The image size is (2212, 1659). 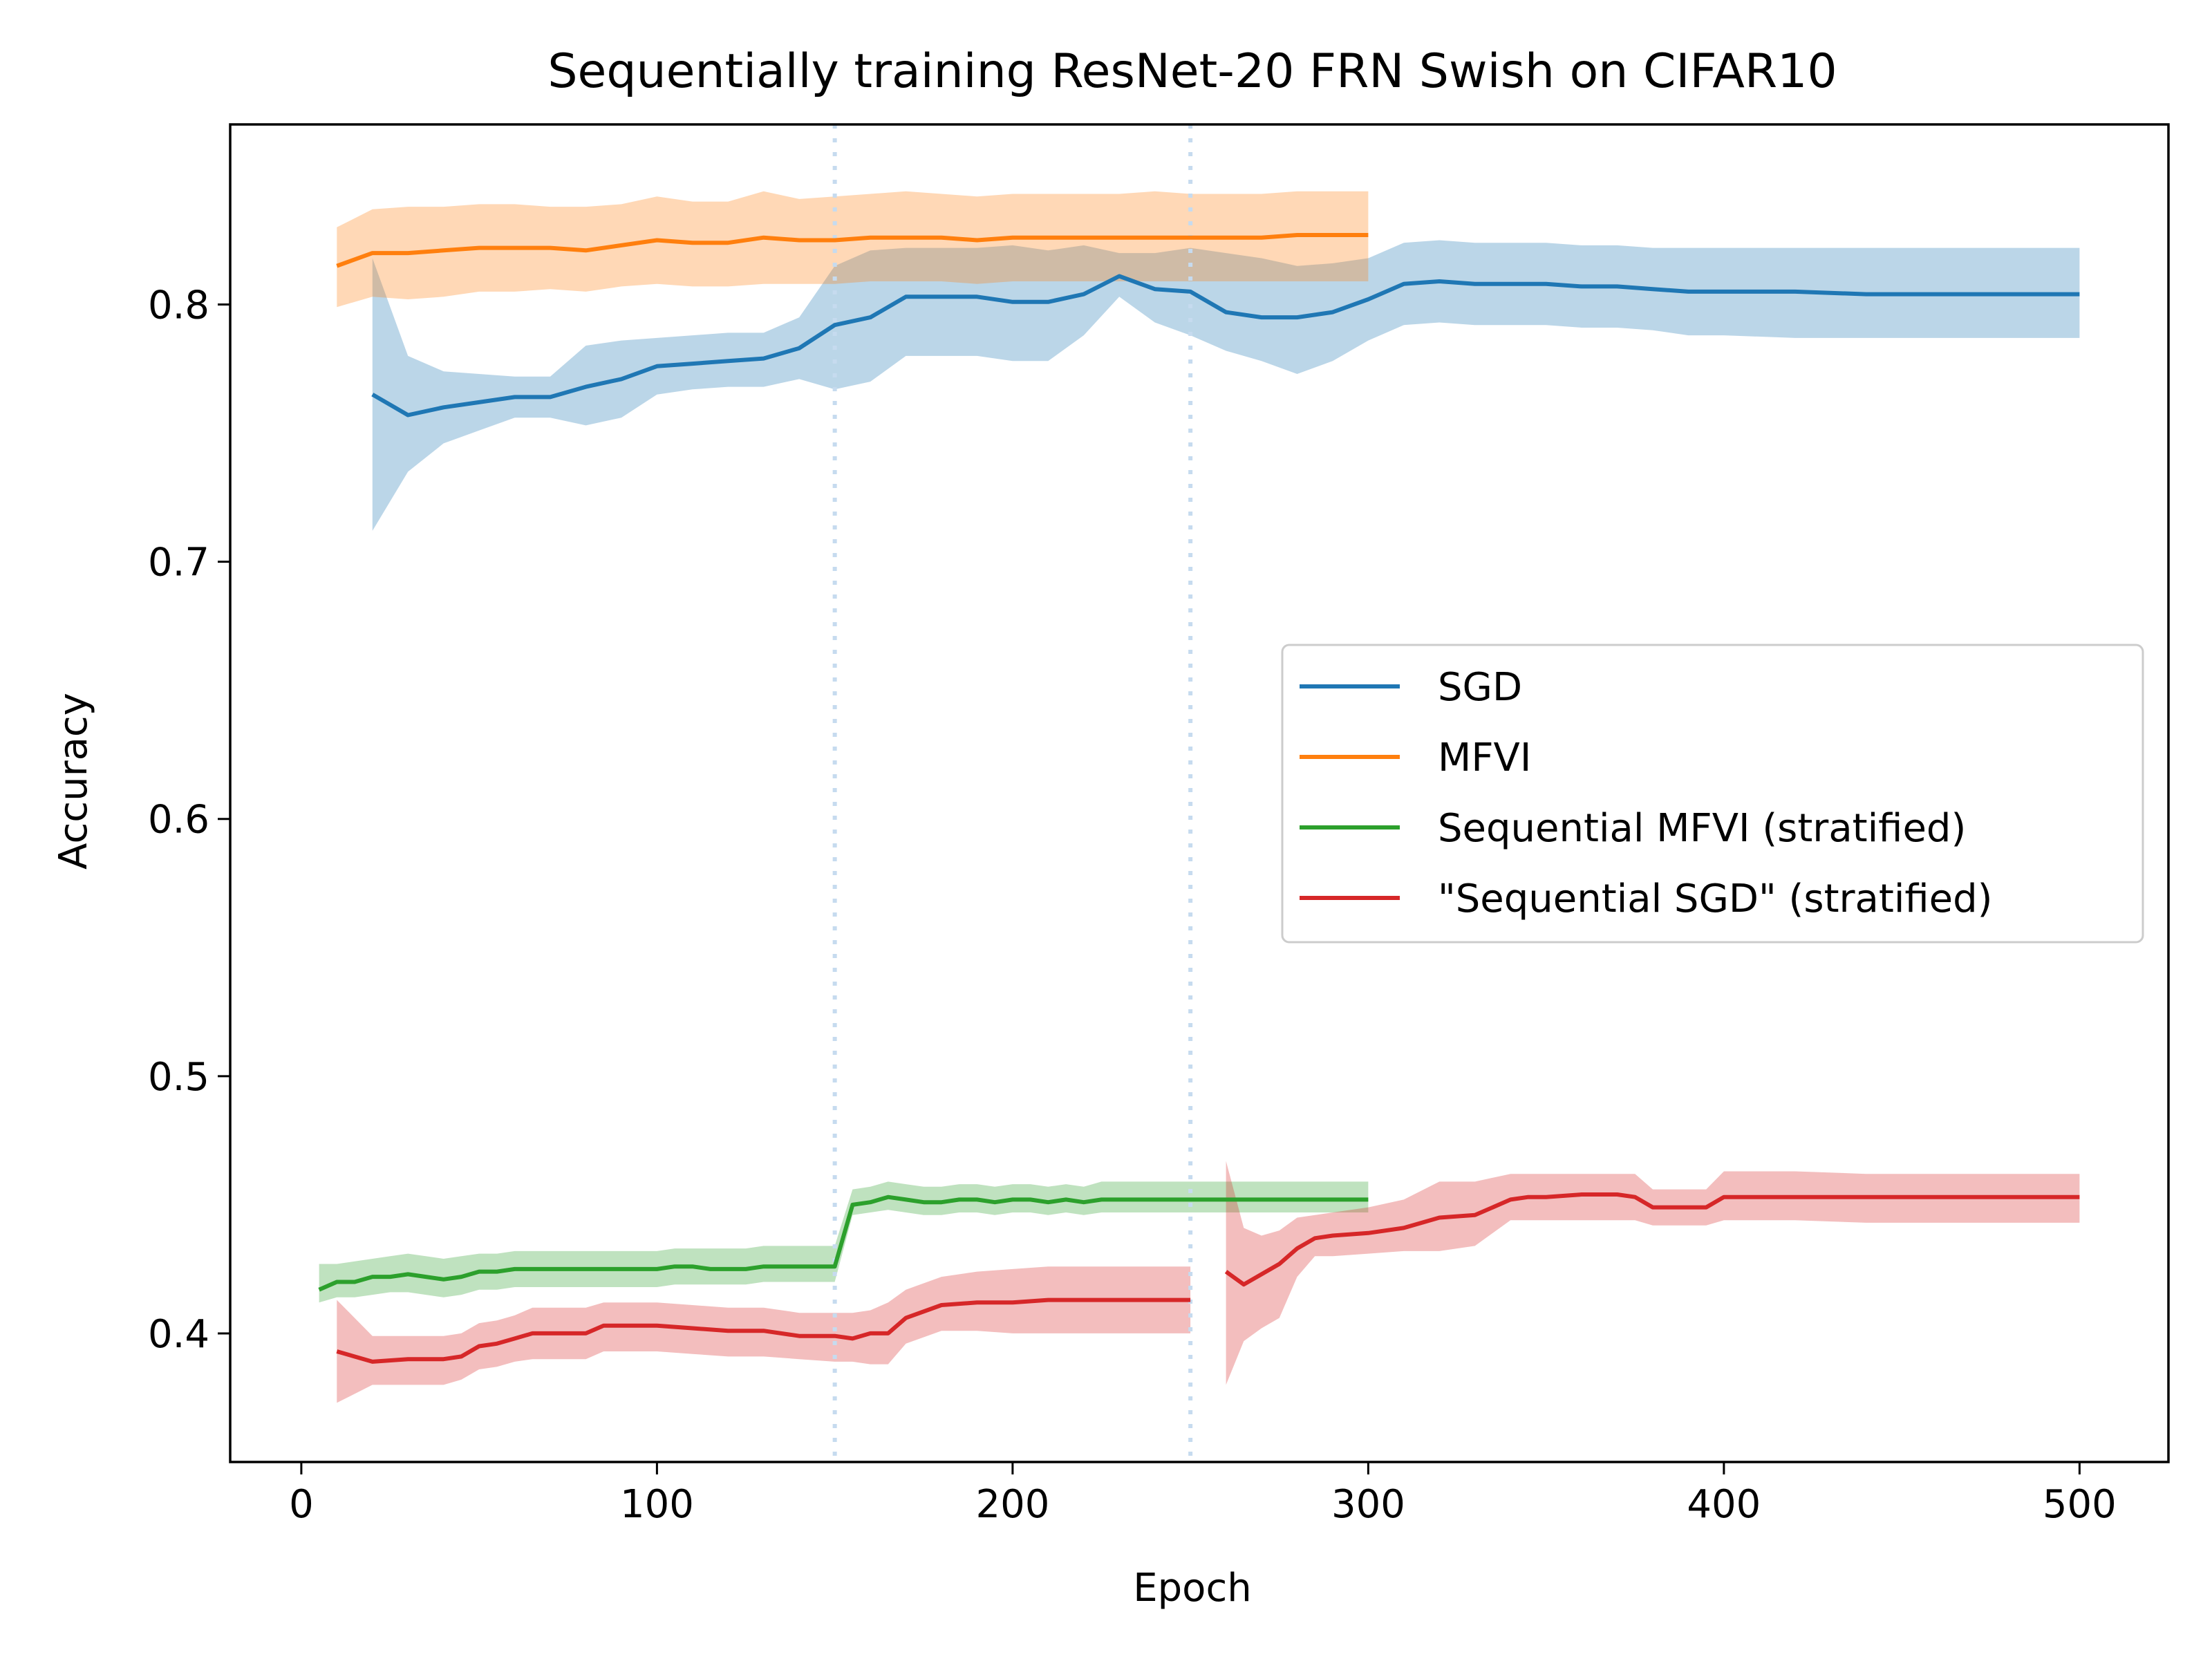 What do you see at coordinates (73, 781) in the screenshot?
I see `y-axis-label: Accuracy` at bounding box center [73, 781].